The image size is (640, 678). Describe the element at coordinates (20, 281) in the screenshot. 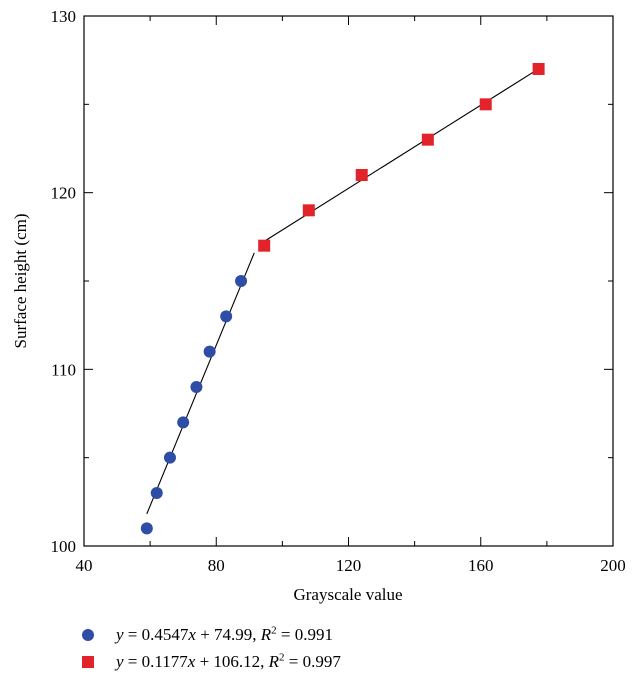

I see `y-axis-label: Surface height (cm)` at that location.